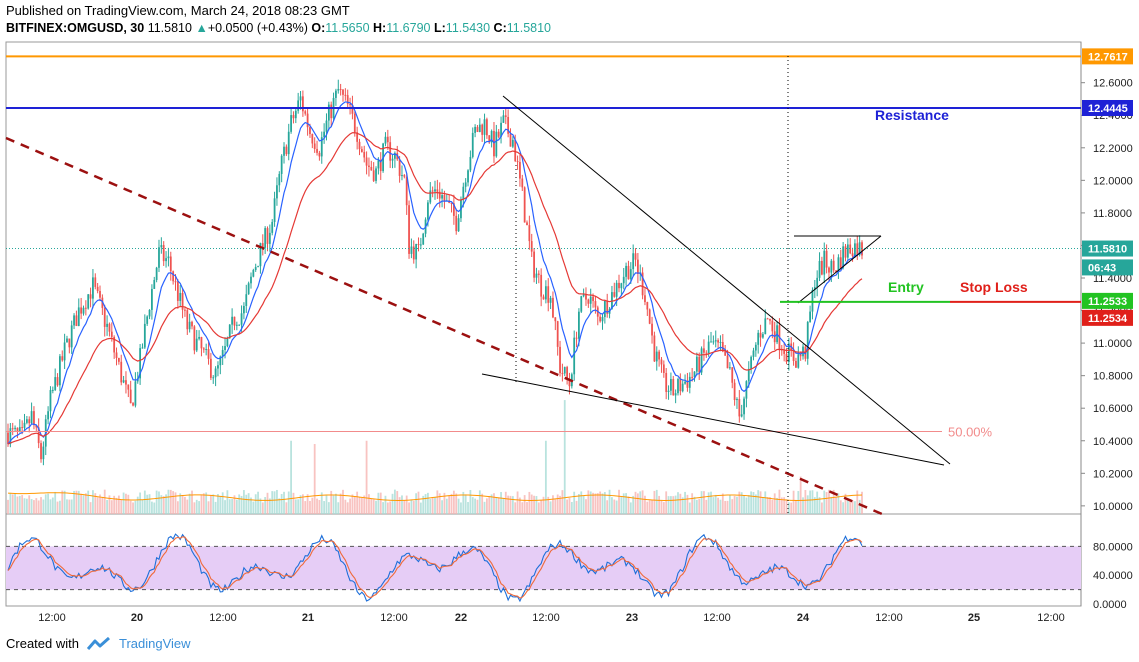 The width and height of the screenshot is (1139, 662). I want to click on y-tick-label: 12.6000, so click(1113, 84).